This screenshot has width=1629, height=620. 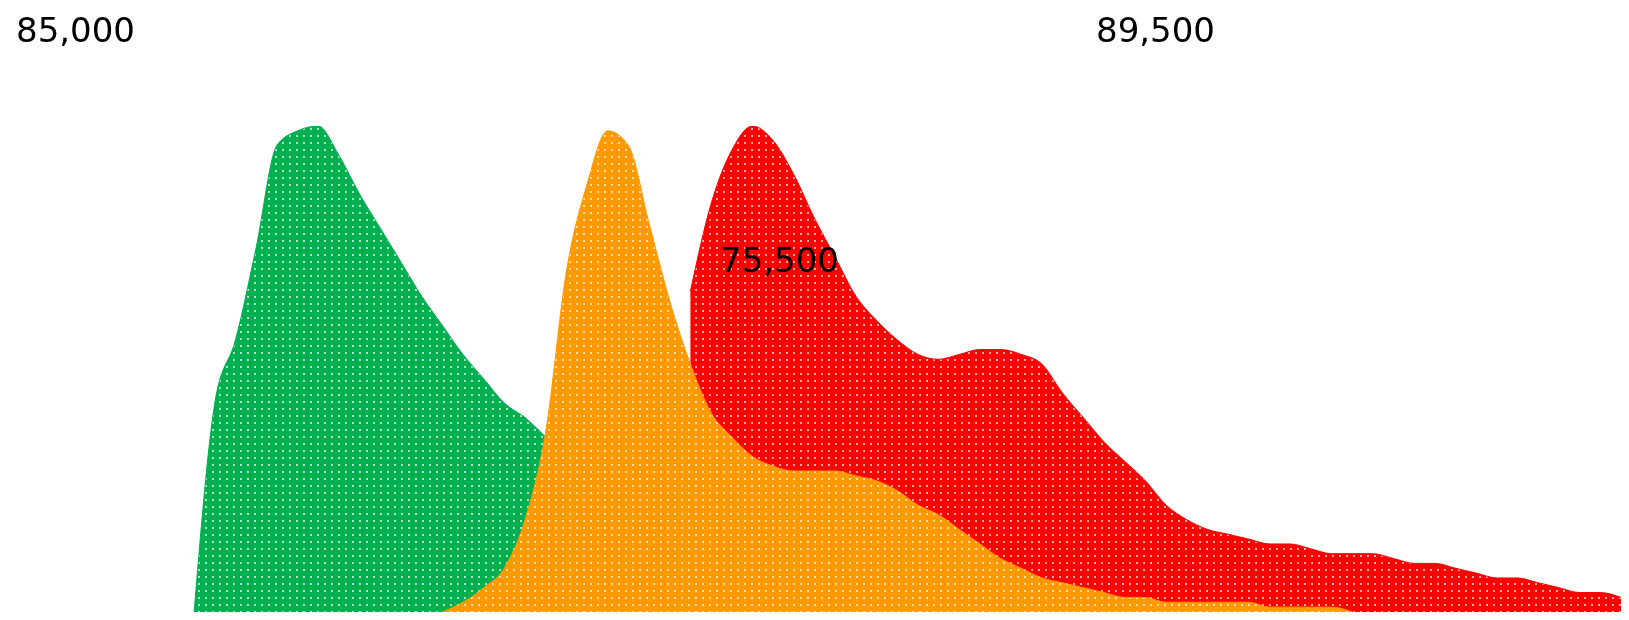 I want to click on annotation: 75,500, so click(x=779, y=260).